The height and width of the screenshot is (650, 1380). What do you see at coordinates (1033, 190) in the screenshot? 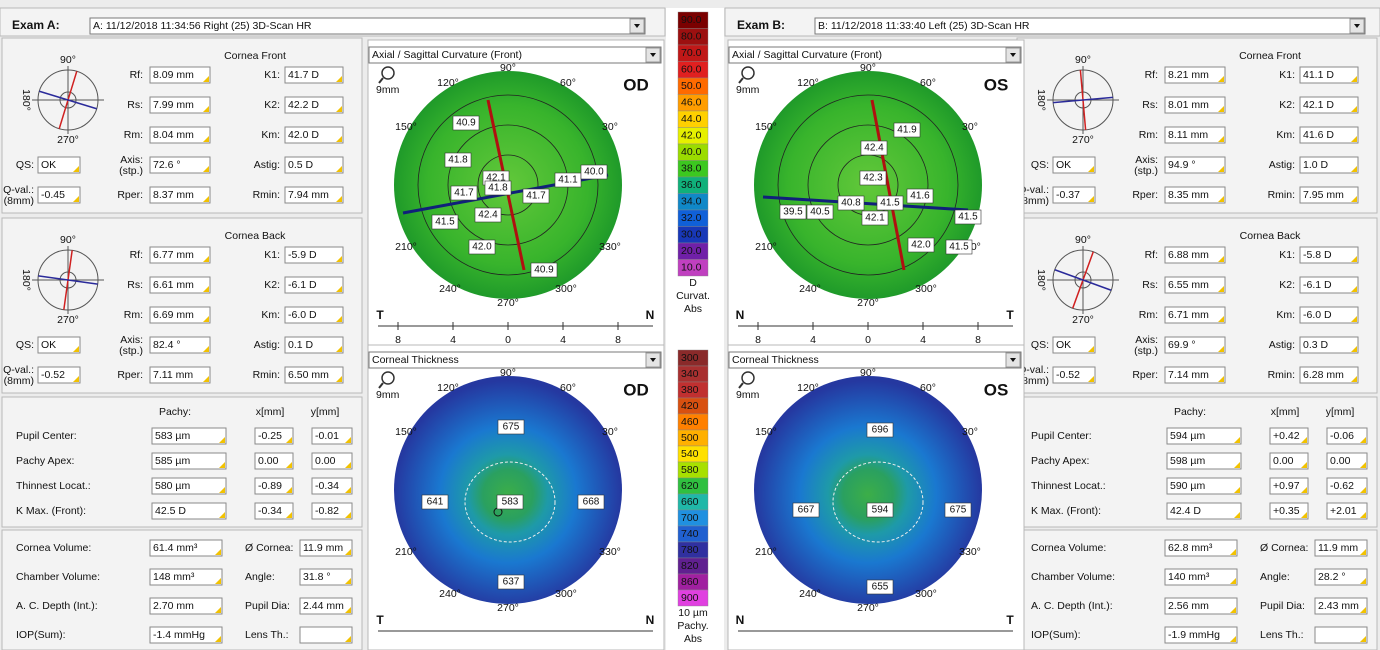
I see `field-label: Q-val.:` at bounding box center [1033, 190].